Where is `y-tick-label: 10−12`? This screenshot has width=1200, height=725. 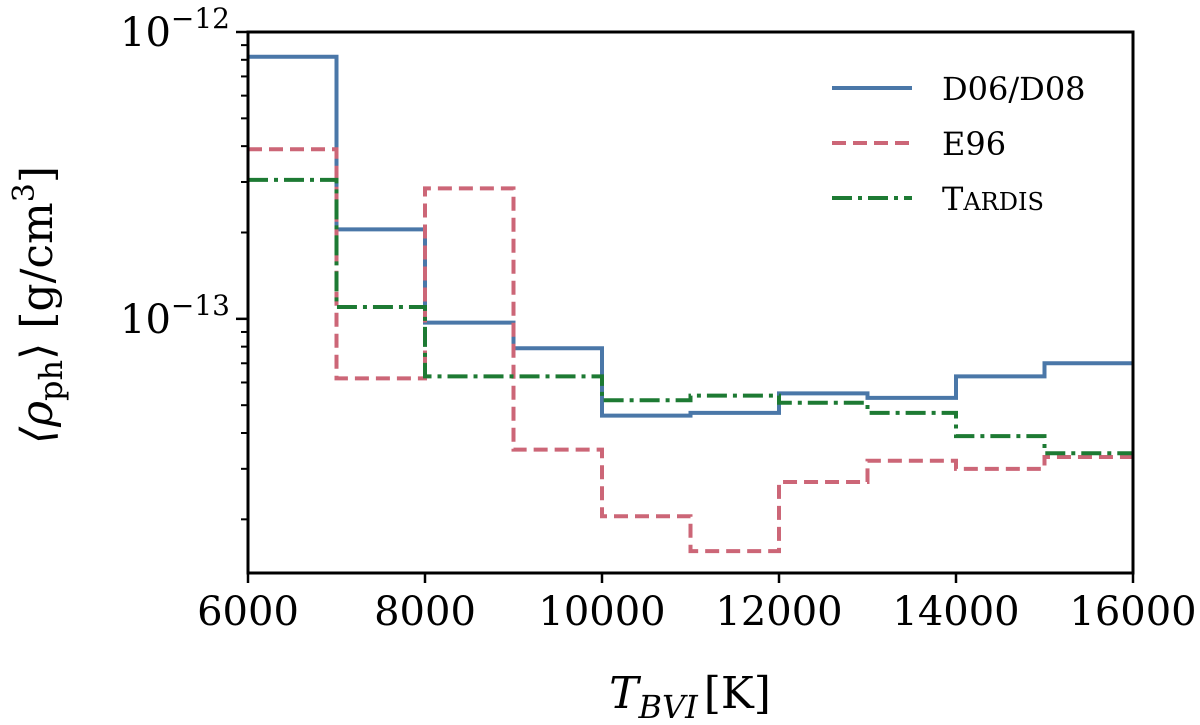
y-tick-label: 10−12 is located at coordinates (175, 29).